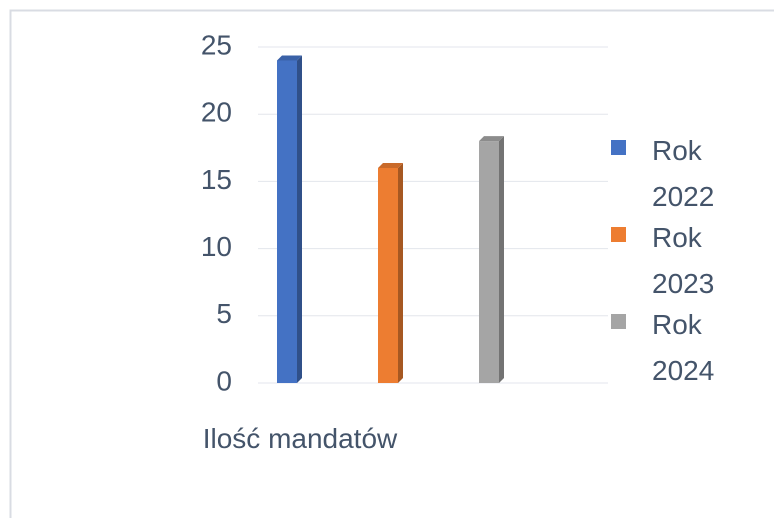  Describe the element at coordinates (224, 313) in the screenshot. I see `y-tick-label: 5` at that location.